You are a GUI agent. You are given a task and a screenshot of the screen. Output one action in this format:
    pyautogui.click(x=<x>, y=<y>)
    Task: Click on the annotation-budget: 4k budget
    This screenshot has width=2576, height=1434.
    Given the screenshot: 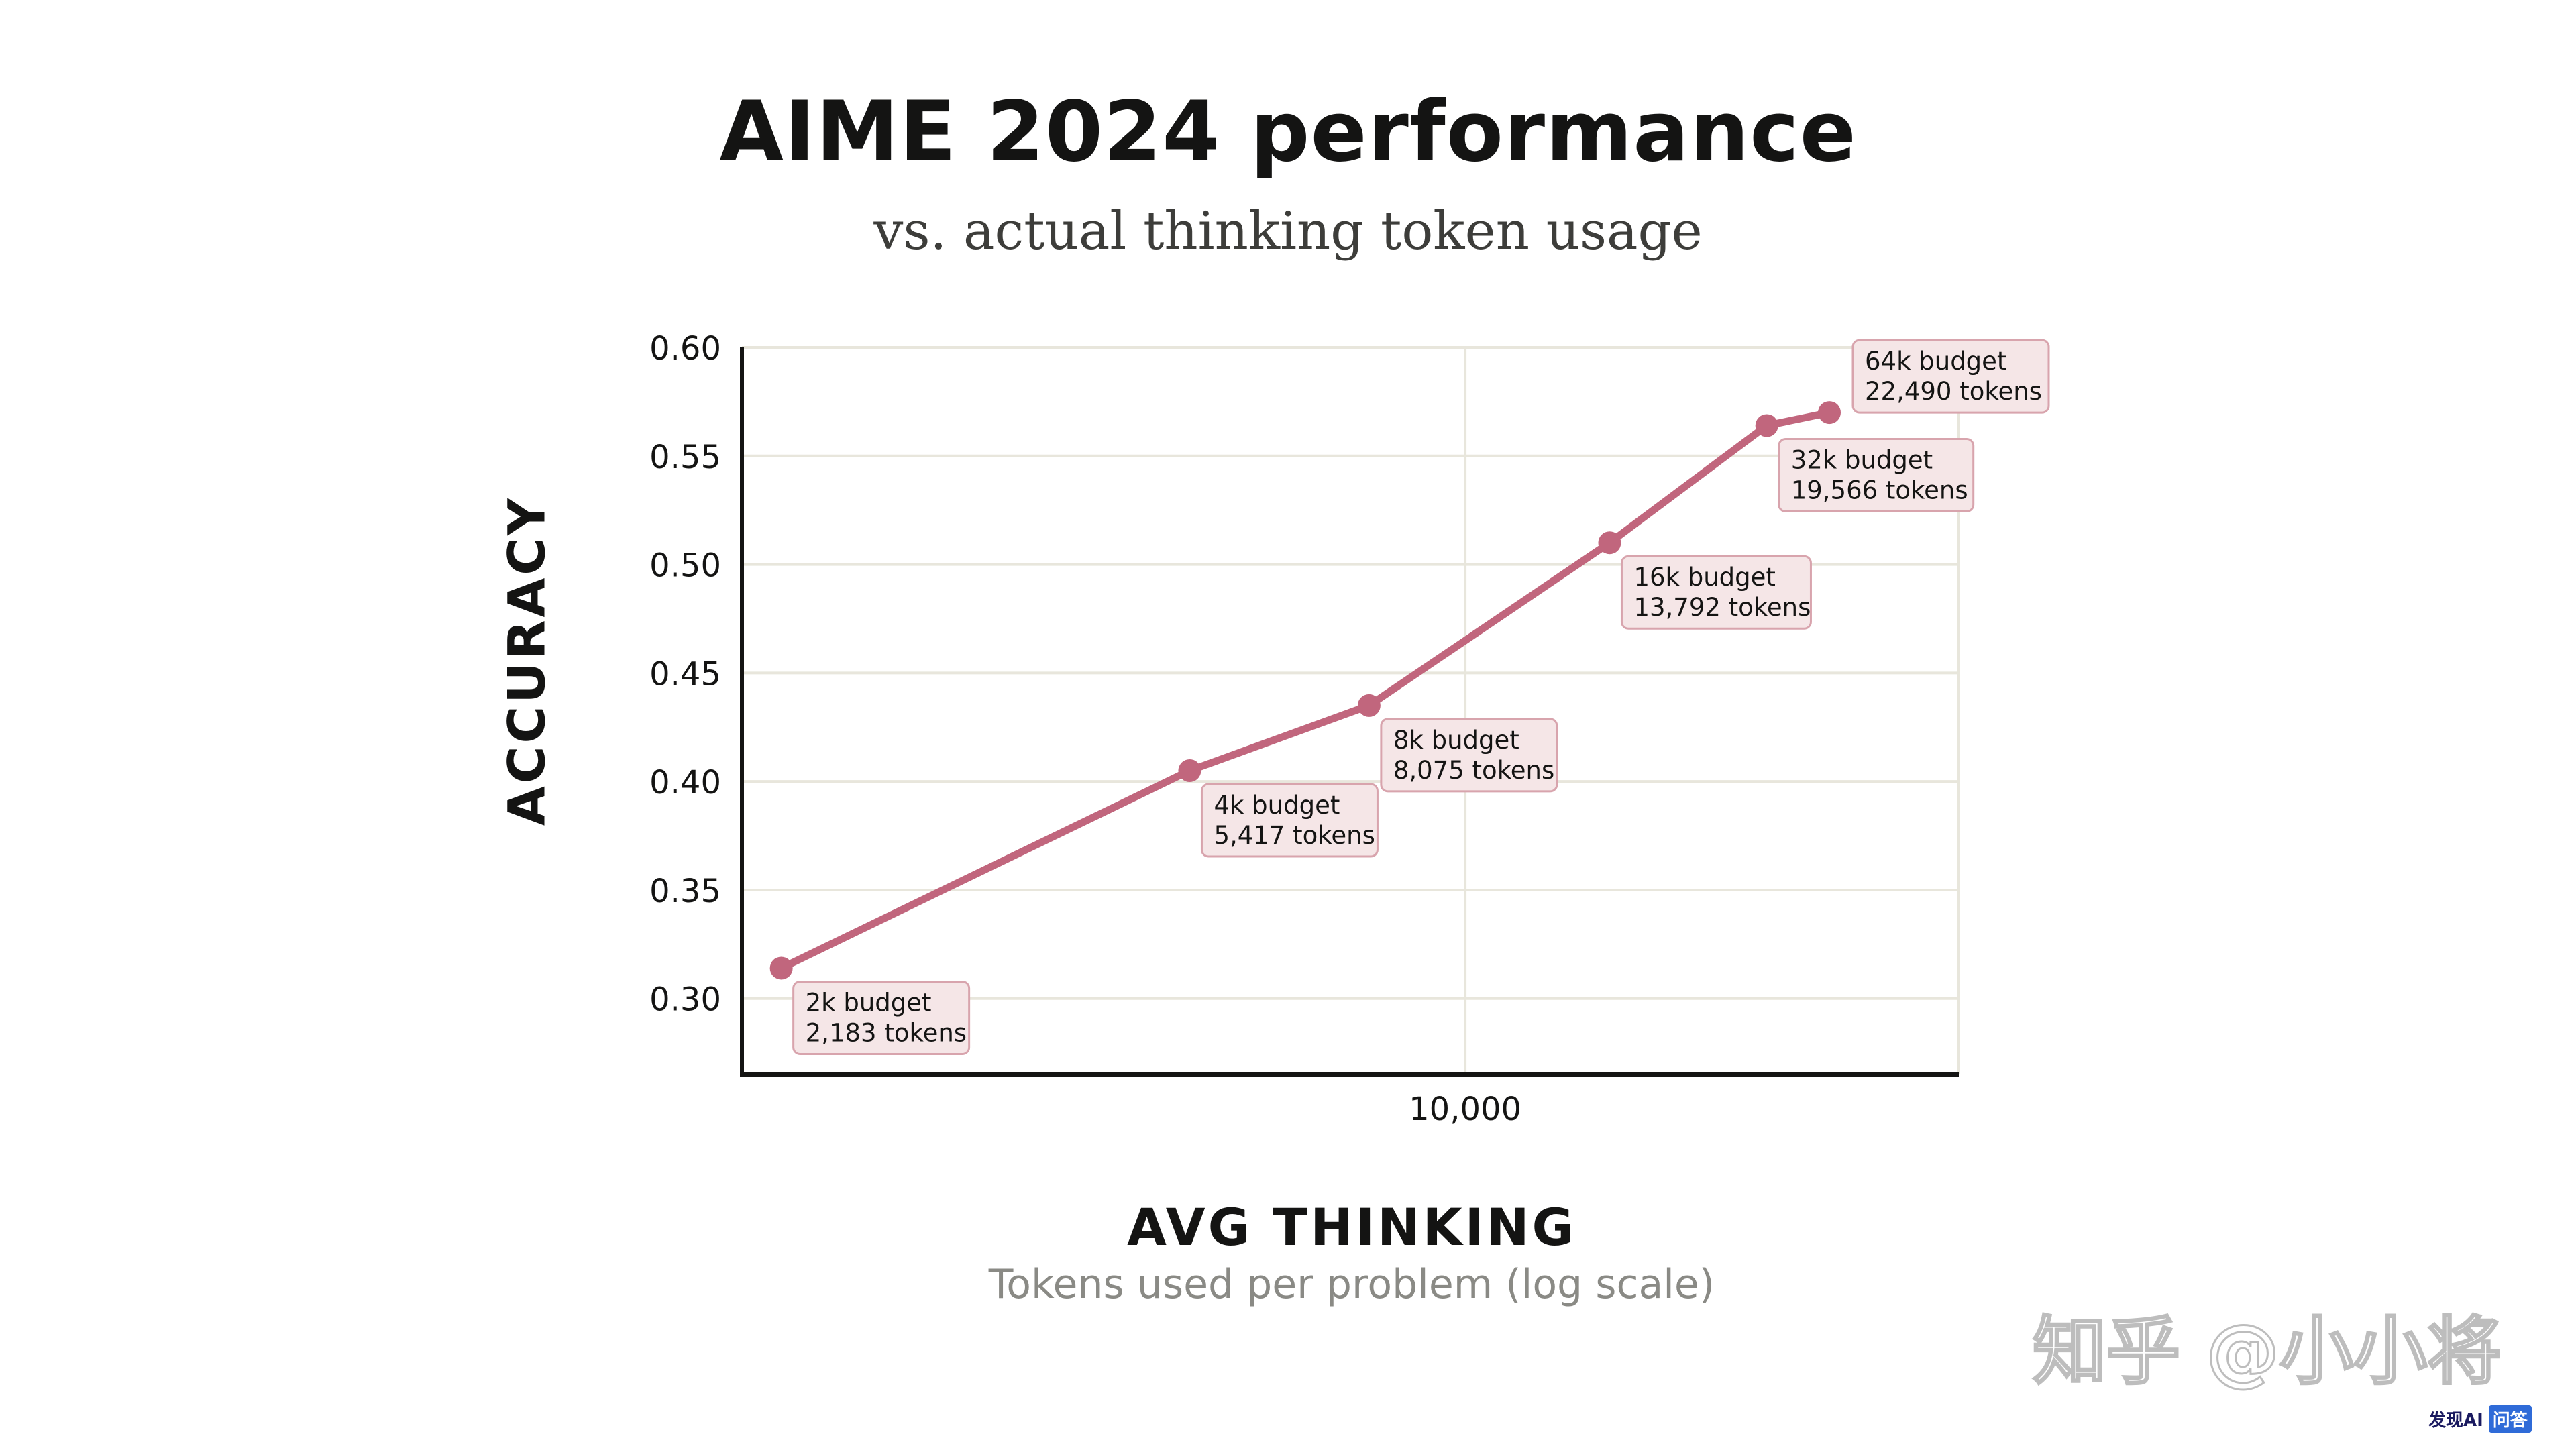 What is the action you would take?
    pyautogui.click(x=1277, y=805)
    